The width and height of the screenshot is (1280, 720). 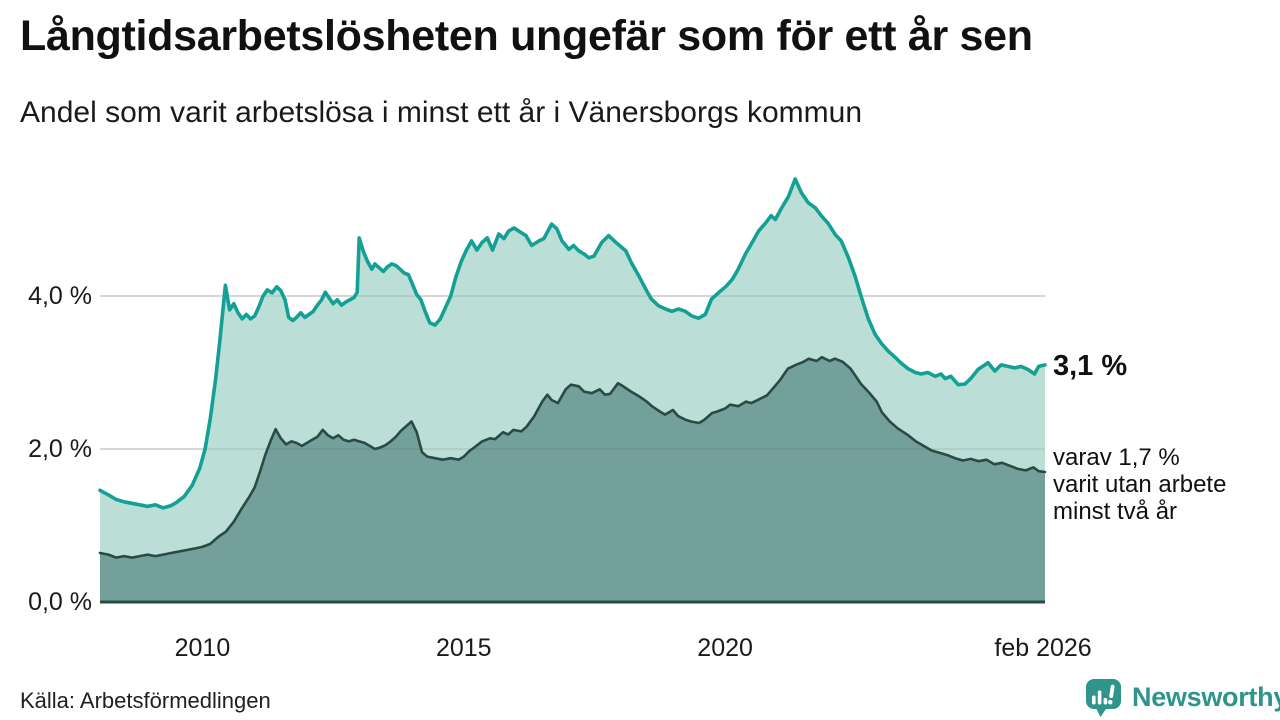 I want to click on x-tick-label: 2015, so click(x=463, y=648).